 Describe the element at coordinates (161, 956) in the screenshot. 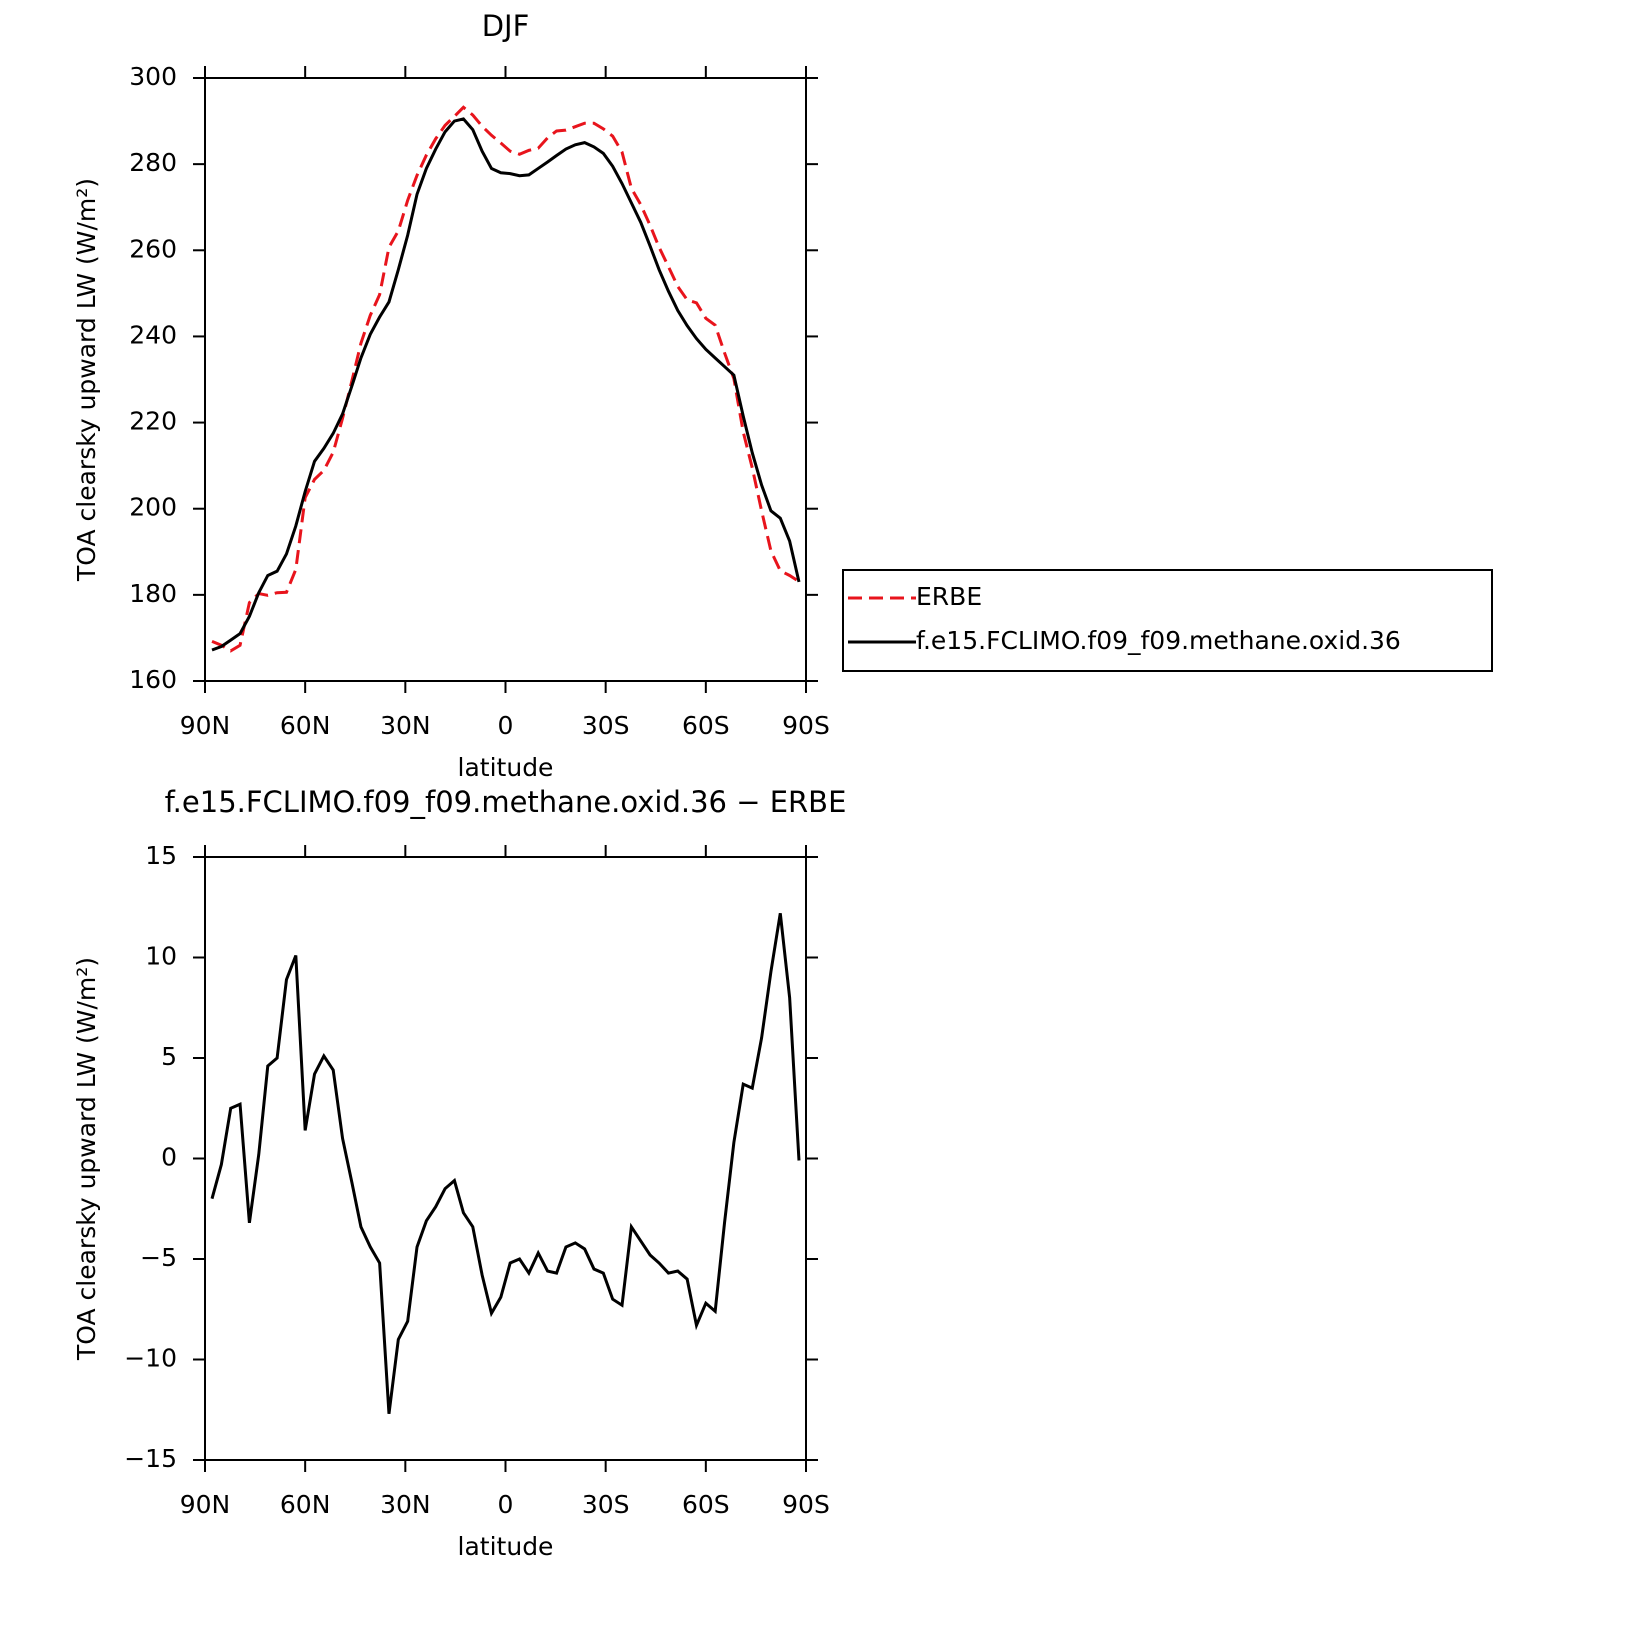

I see `y-tick-label: 10` at that location.